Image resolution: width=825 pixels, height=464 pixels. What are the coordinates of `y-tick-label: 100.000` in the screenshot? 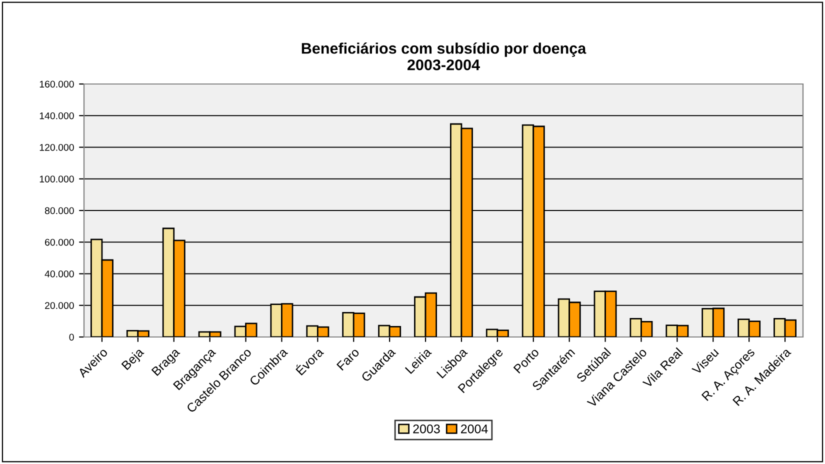 It's located at (57, 179).